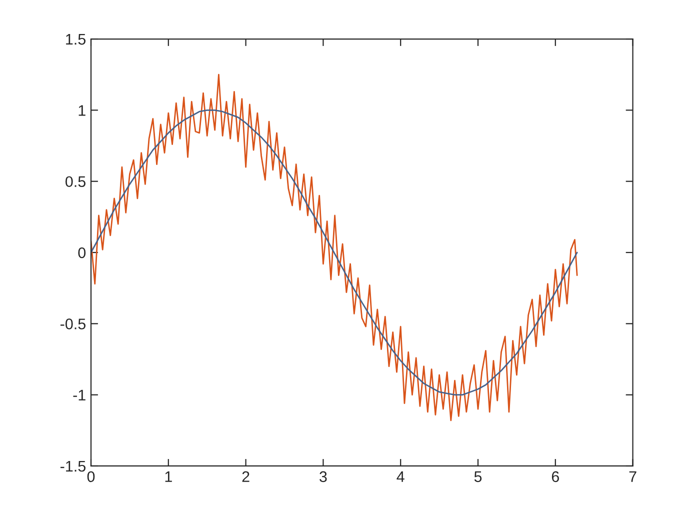 This screenshot has height=525, width=700. What do you see at coordinates (400, 476) in the screenshot?
I see `x-tick-label: 4` at bounding box center [400, 476].